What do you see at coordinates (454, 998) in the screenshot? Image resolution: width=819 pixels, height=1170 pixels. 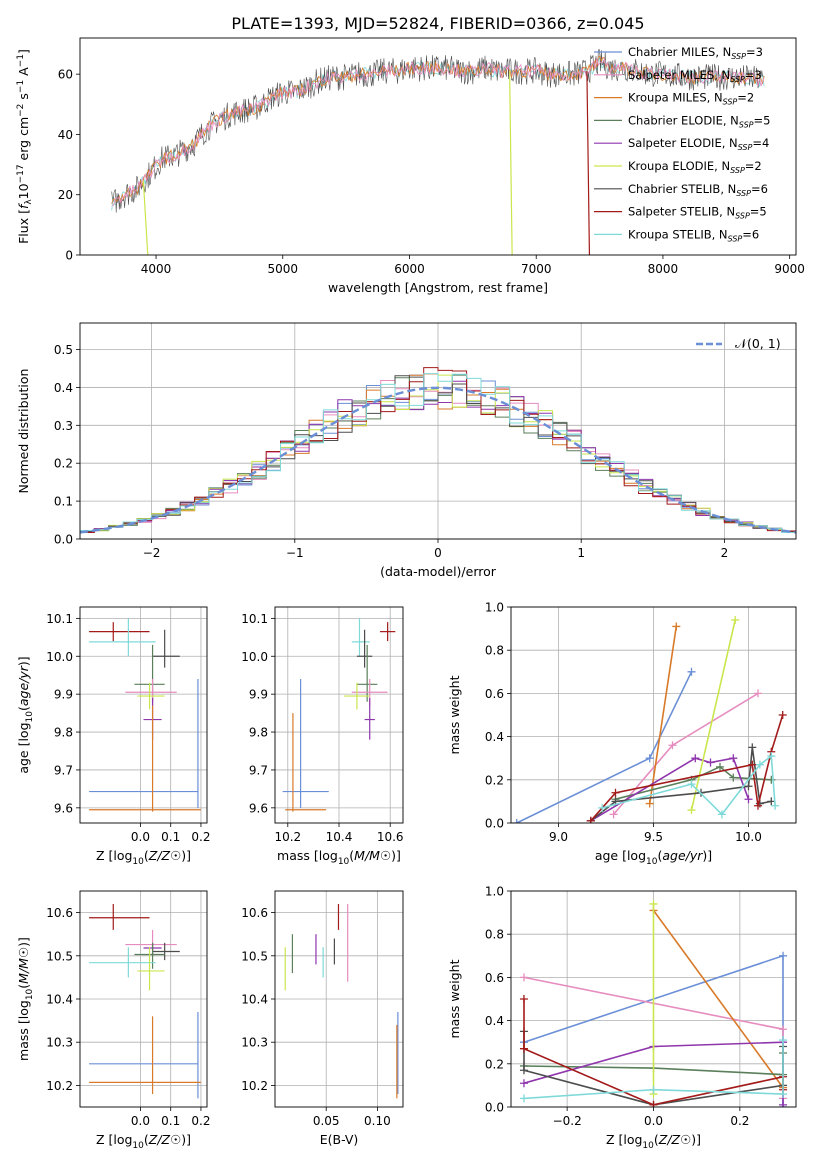 I see `z-weight-ylabel: mass weight` at bounding box center [454, 998].